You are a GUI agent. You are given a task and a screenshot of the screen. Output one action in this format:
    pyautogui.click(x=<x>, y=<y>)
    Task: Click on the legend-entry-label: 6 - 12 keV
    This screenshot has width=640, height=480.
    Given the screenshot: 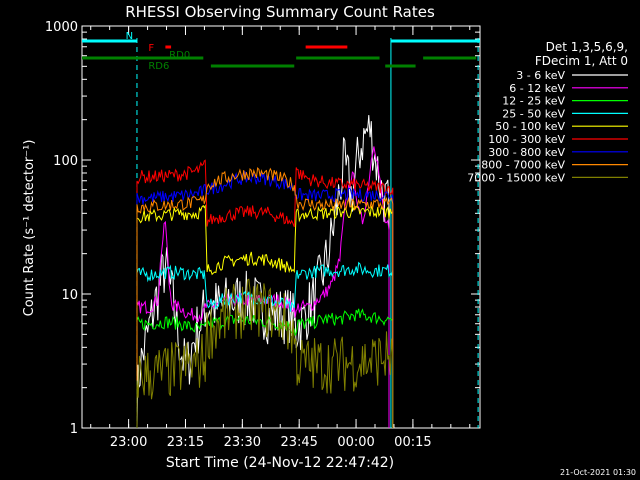 What is the action you would take?
    pyautogui.click(x=537, y=88)
    